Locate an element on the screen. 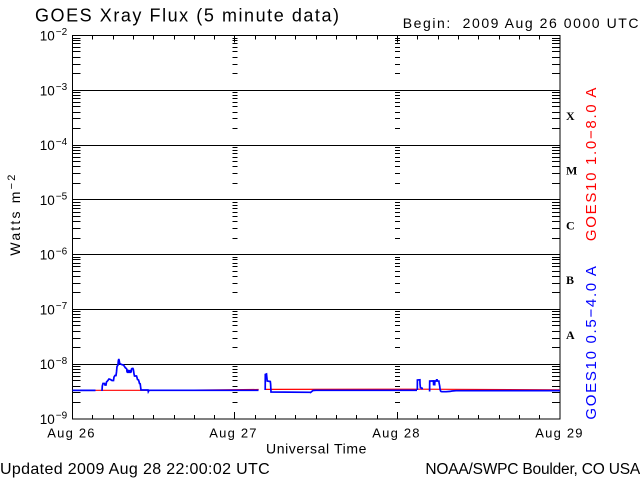 This screenshot has height=480, width=640. svg-text: A is located at coordinates (570, 335).